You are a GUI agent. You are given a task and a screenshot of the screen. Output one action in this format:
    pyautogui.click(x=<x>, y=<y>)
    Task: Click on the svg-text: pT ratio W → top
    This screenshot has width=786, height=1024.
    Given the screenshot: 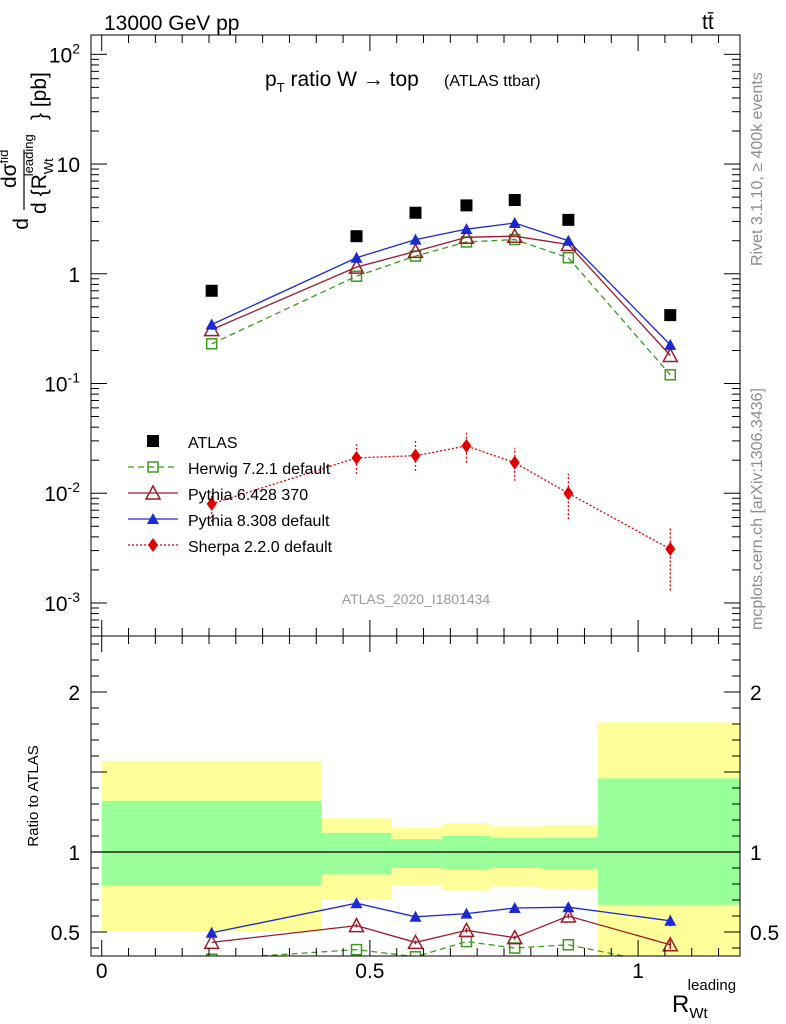 What is the action you would take?
    pyautogui.click(x=342, y=81)
    